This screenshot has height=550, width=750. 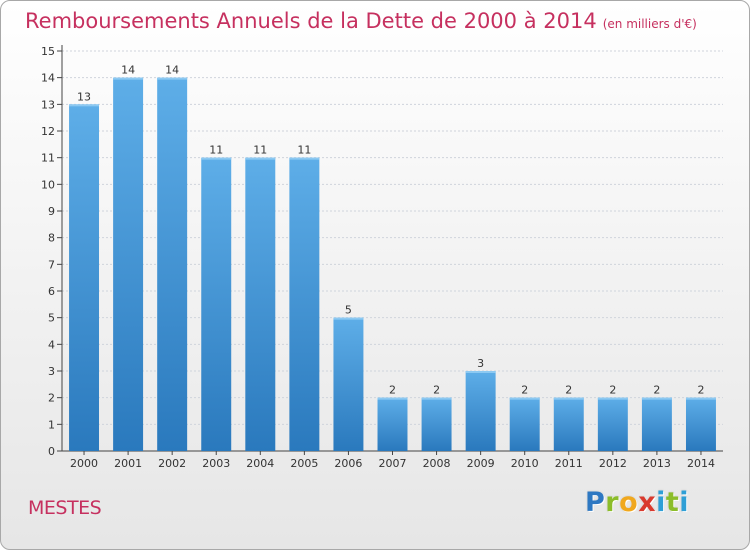 What do you see at coordinates (48, 78) in the screenshot?
I see `y-tick-label: 14` at bounding box center [48, 78].